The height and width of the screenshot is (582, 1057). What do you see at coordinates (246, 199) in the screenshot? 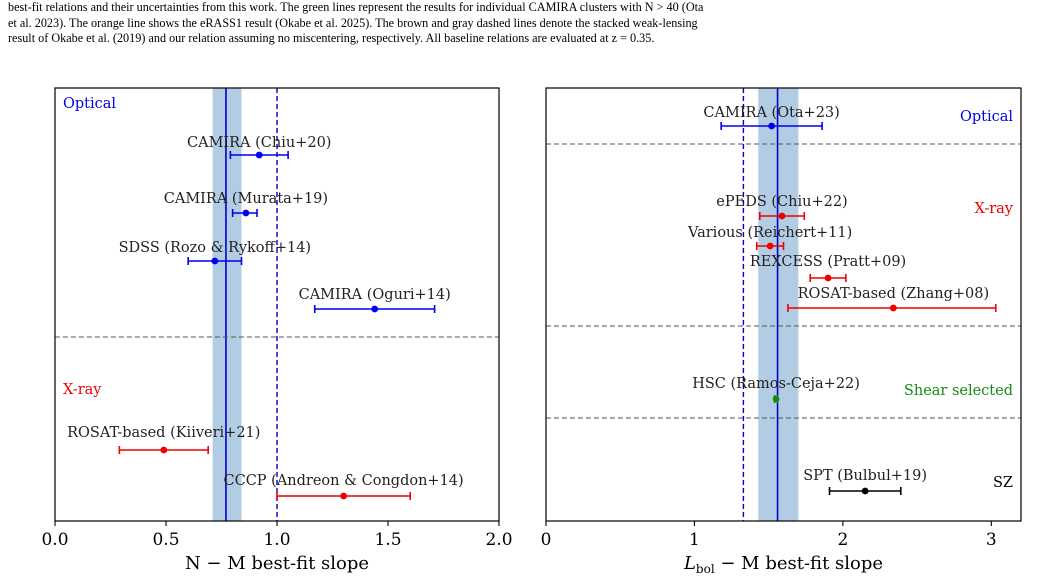
I see `point-label: CAMIRA (Murata+19)` at bounding box center [246, 199].